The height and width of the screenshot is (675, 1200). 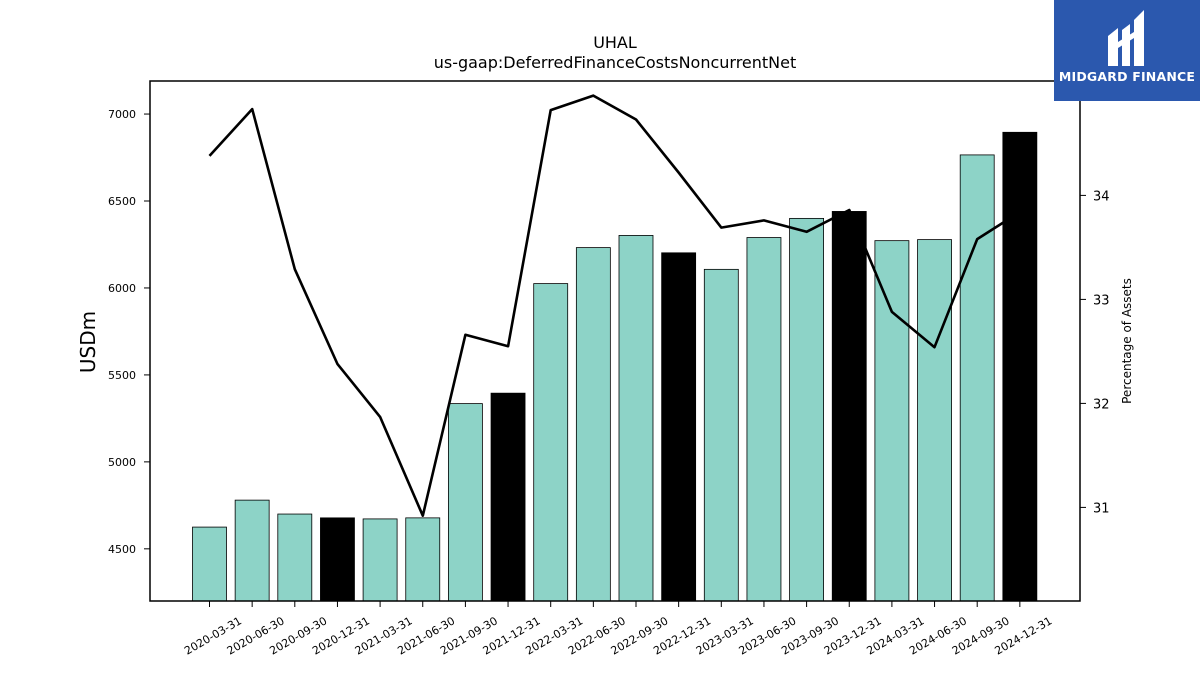 What do you see at coordinates (1126, 38) in the screenshot?
I see `logo-mark-icon` at bounding box center [1126, 38].